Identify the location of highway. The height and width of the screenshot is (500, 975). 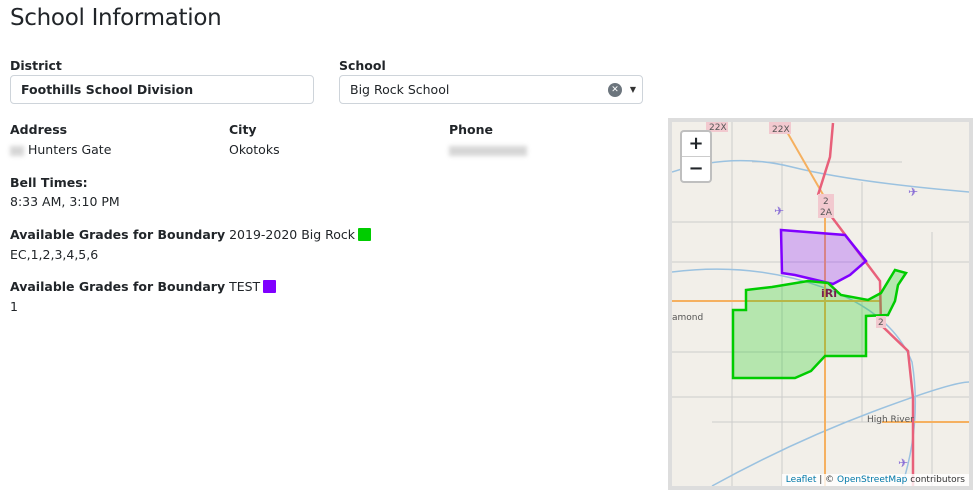
(865, 304).